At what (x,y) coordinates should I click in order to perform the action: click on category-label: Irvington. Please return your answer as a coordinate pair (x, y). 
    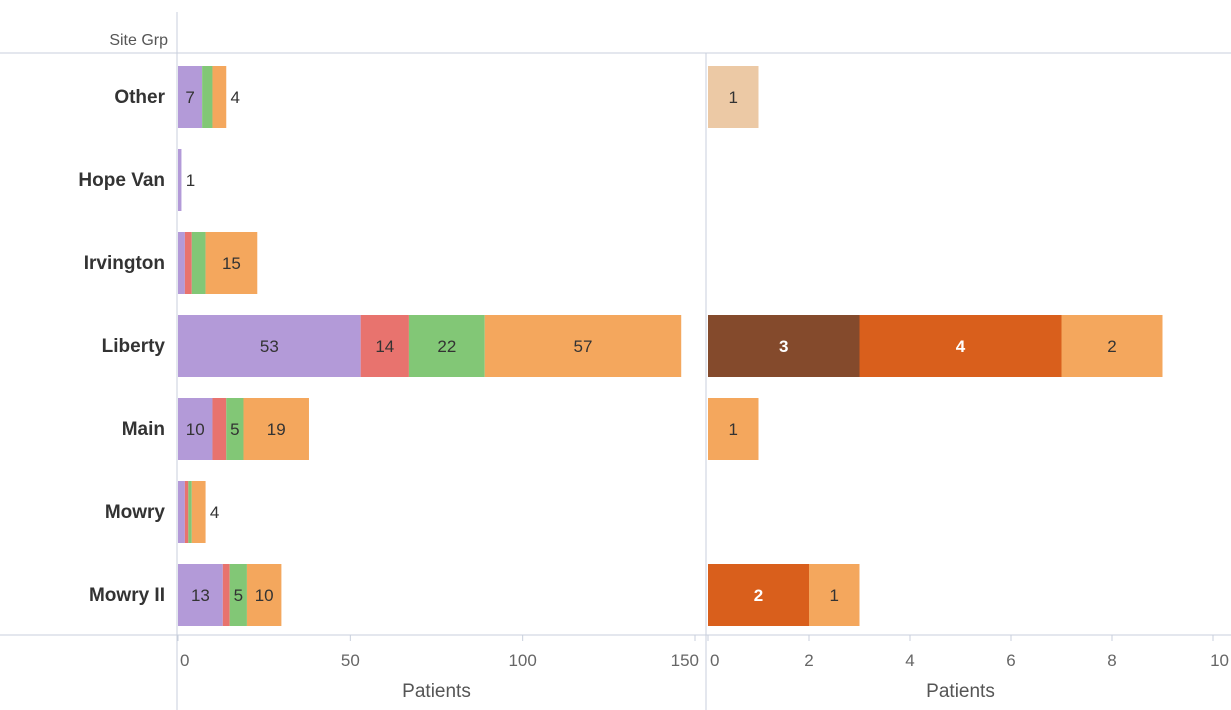
    Looking at the image, I should click on (124, 263).